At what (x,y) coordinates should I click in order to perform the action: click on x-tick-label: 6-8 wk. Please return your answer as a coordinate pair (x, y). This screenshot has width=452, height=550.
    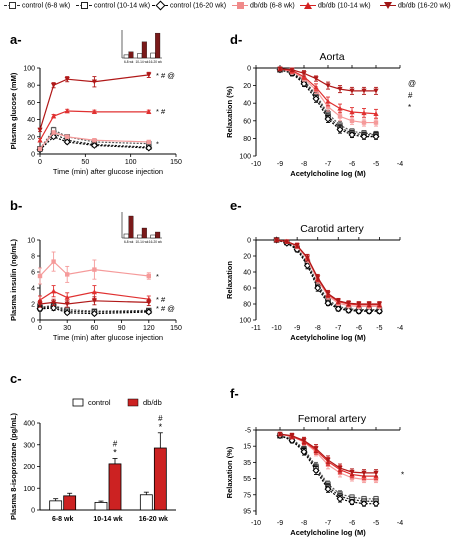
    Looking at the image, I should click on (63, 519).